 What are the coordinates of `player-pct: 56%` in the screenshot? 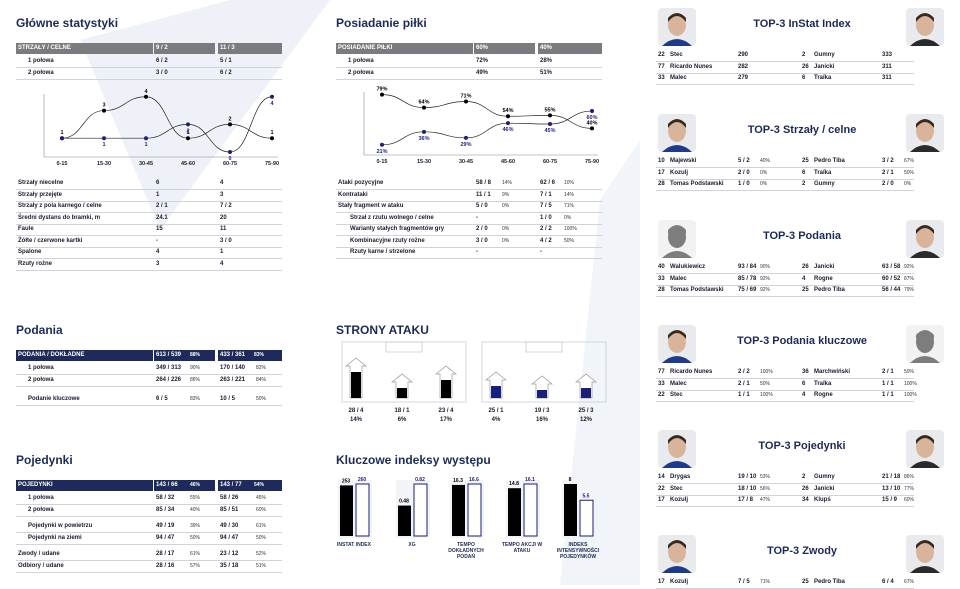 It's located at (765, 488).